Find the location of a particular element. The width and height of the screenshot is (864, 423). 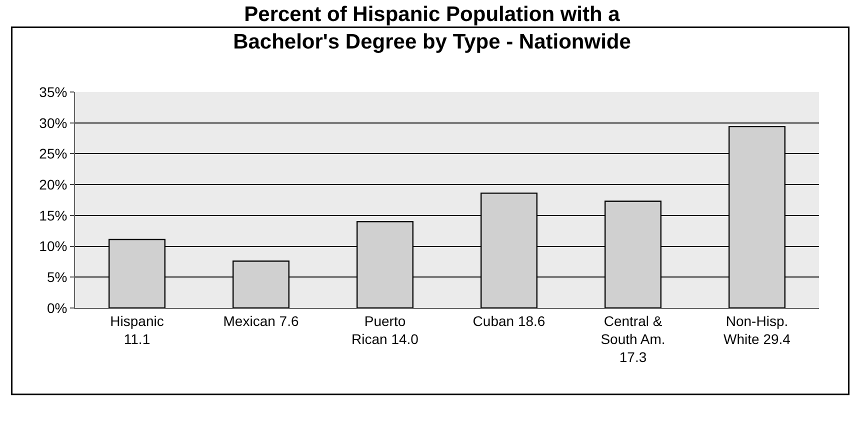

y-tick-label: 30% is located at coordinates (53, 122).